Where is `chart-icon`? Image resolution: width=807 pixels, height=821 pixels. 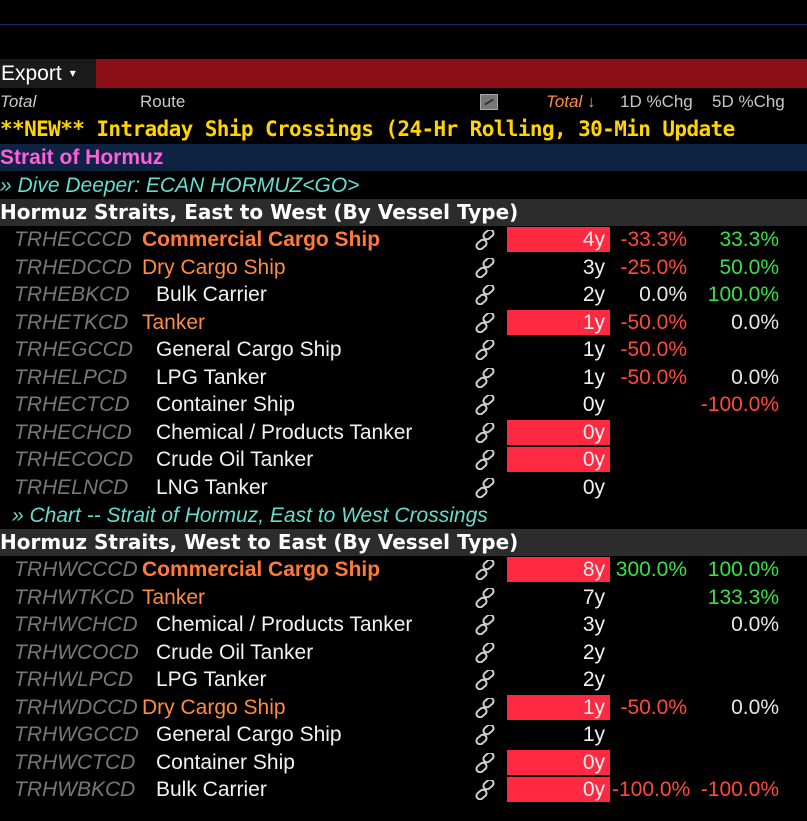
chart-icon is located at coordinates (489, 102).